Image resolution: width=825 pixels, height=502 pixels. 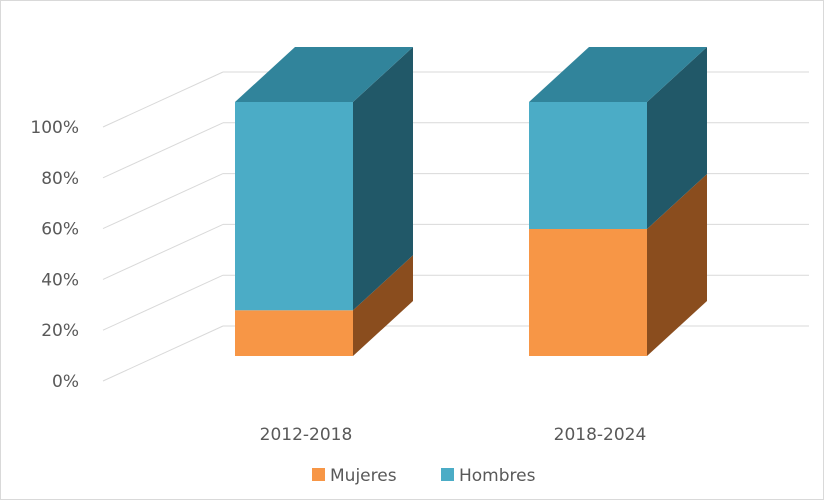 What do you see at coordinates (60, 280) in the screenshot?
I see `y-tick-label: 40%` at bounding box center [60, 280].